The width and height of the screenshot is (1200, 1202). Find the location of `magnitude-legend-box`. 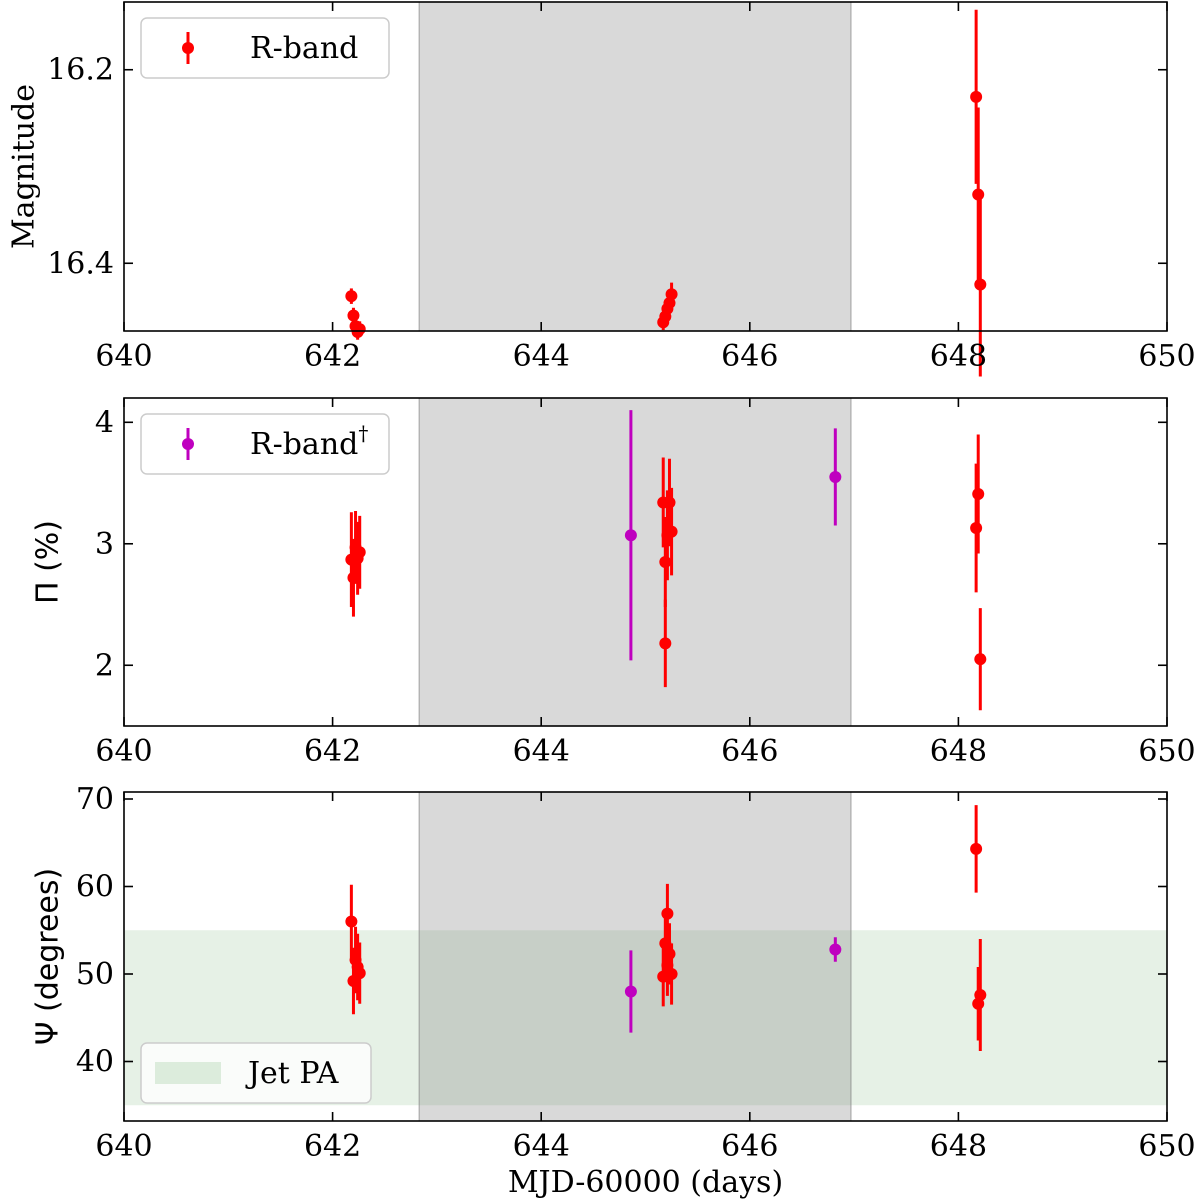

magnitude-legend-box is located at coordinates (265, 48).